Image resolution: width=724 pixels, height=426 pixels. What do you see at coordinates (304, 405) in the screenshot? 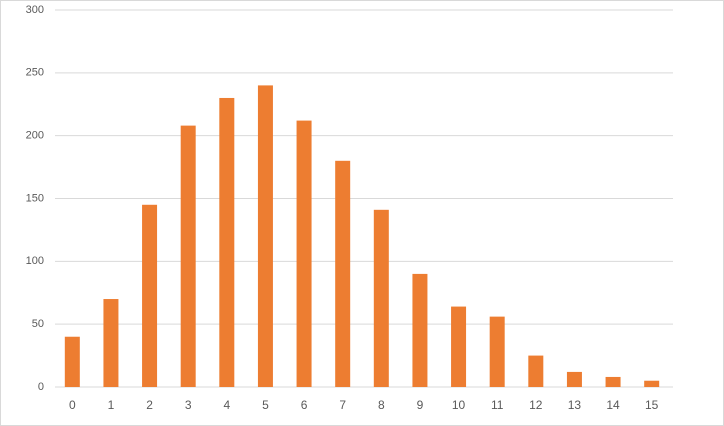
I see `x-tick-label: 6` at bounding box center [304, 405].